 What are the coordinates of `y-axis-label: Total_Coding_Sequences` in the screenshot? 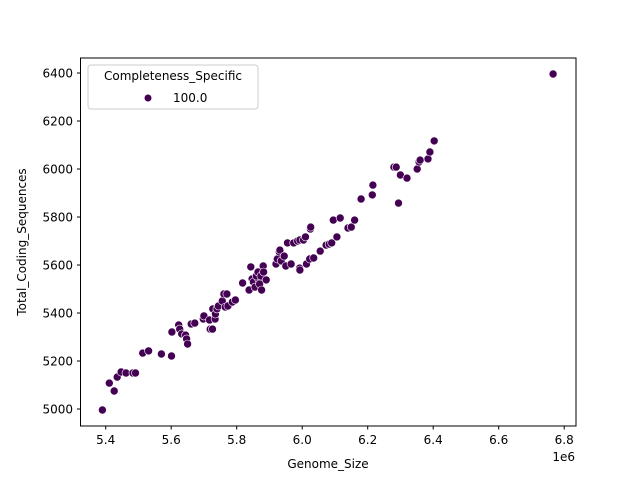 It's located at (22, 242).